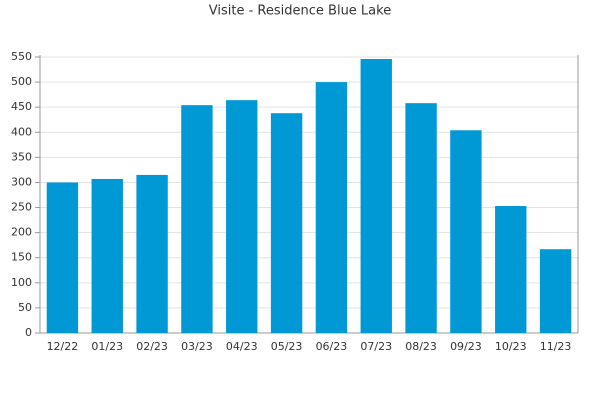 The image size is (600, 400). I want to click on y-tick-label: 50, so click(25, 307).